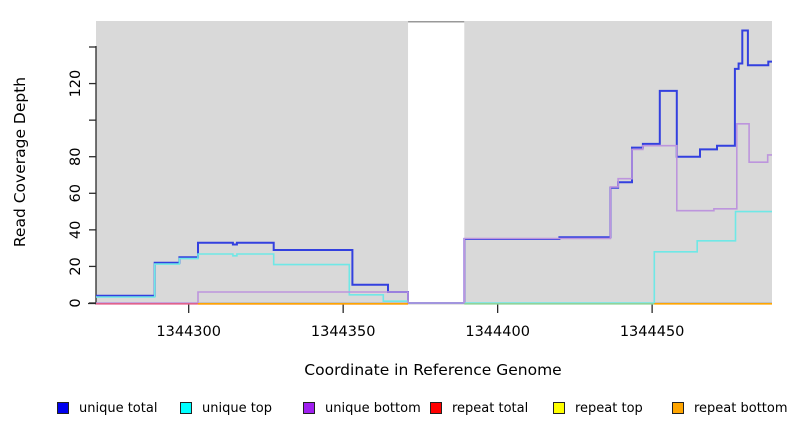 The image size is (792, 432). I want to click on legend-swatch-repeat-total, so click(436, 408).